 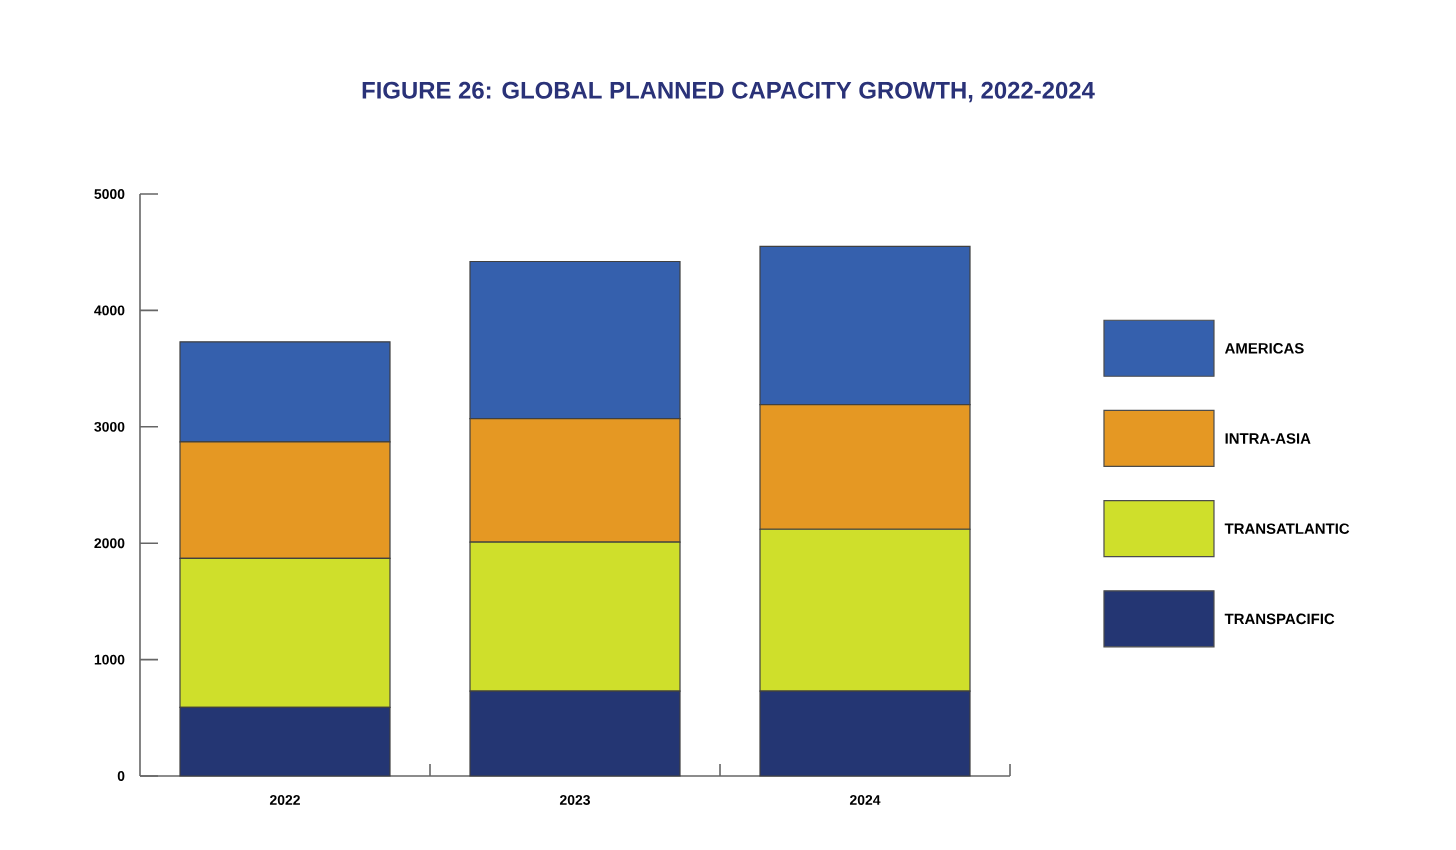 What do you see at coordinates (728, 92) in the screenshot?
I see `chart-title: FIGURE 26: GLOBAL PLANNED CAPACITY GROWTH, 2022-2024` at bounding box center [728, 92].